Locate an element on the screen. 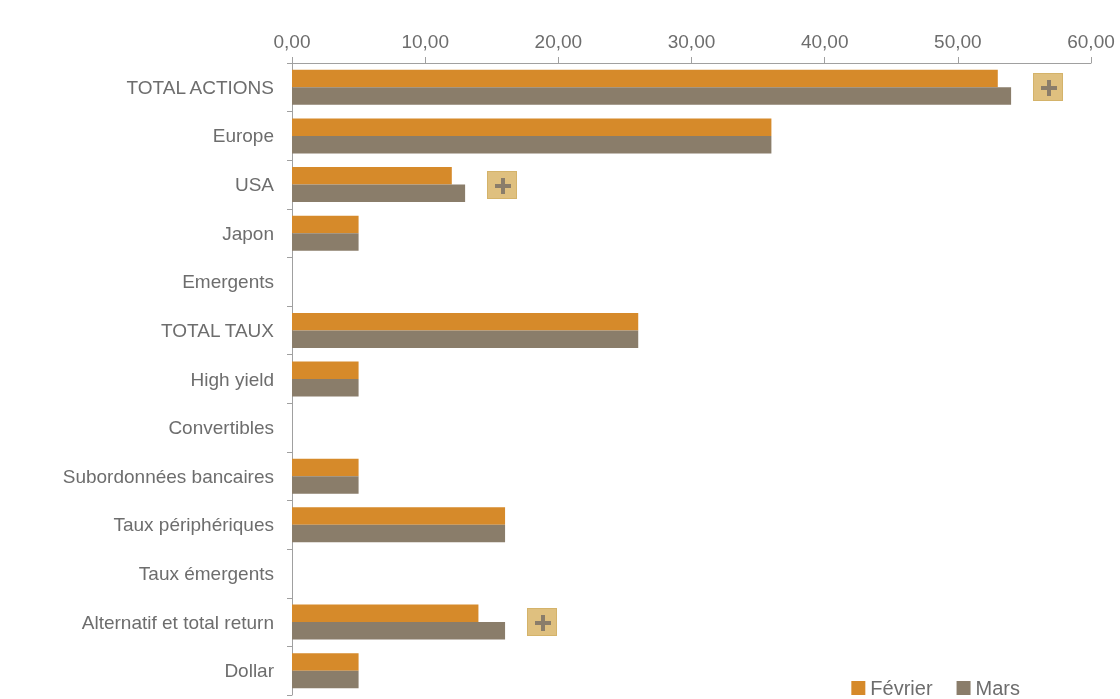  y-tick-label: Japon is located at coordinates (248, 233).